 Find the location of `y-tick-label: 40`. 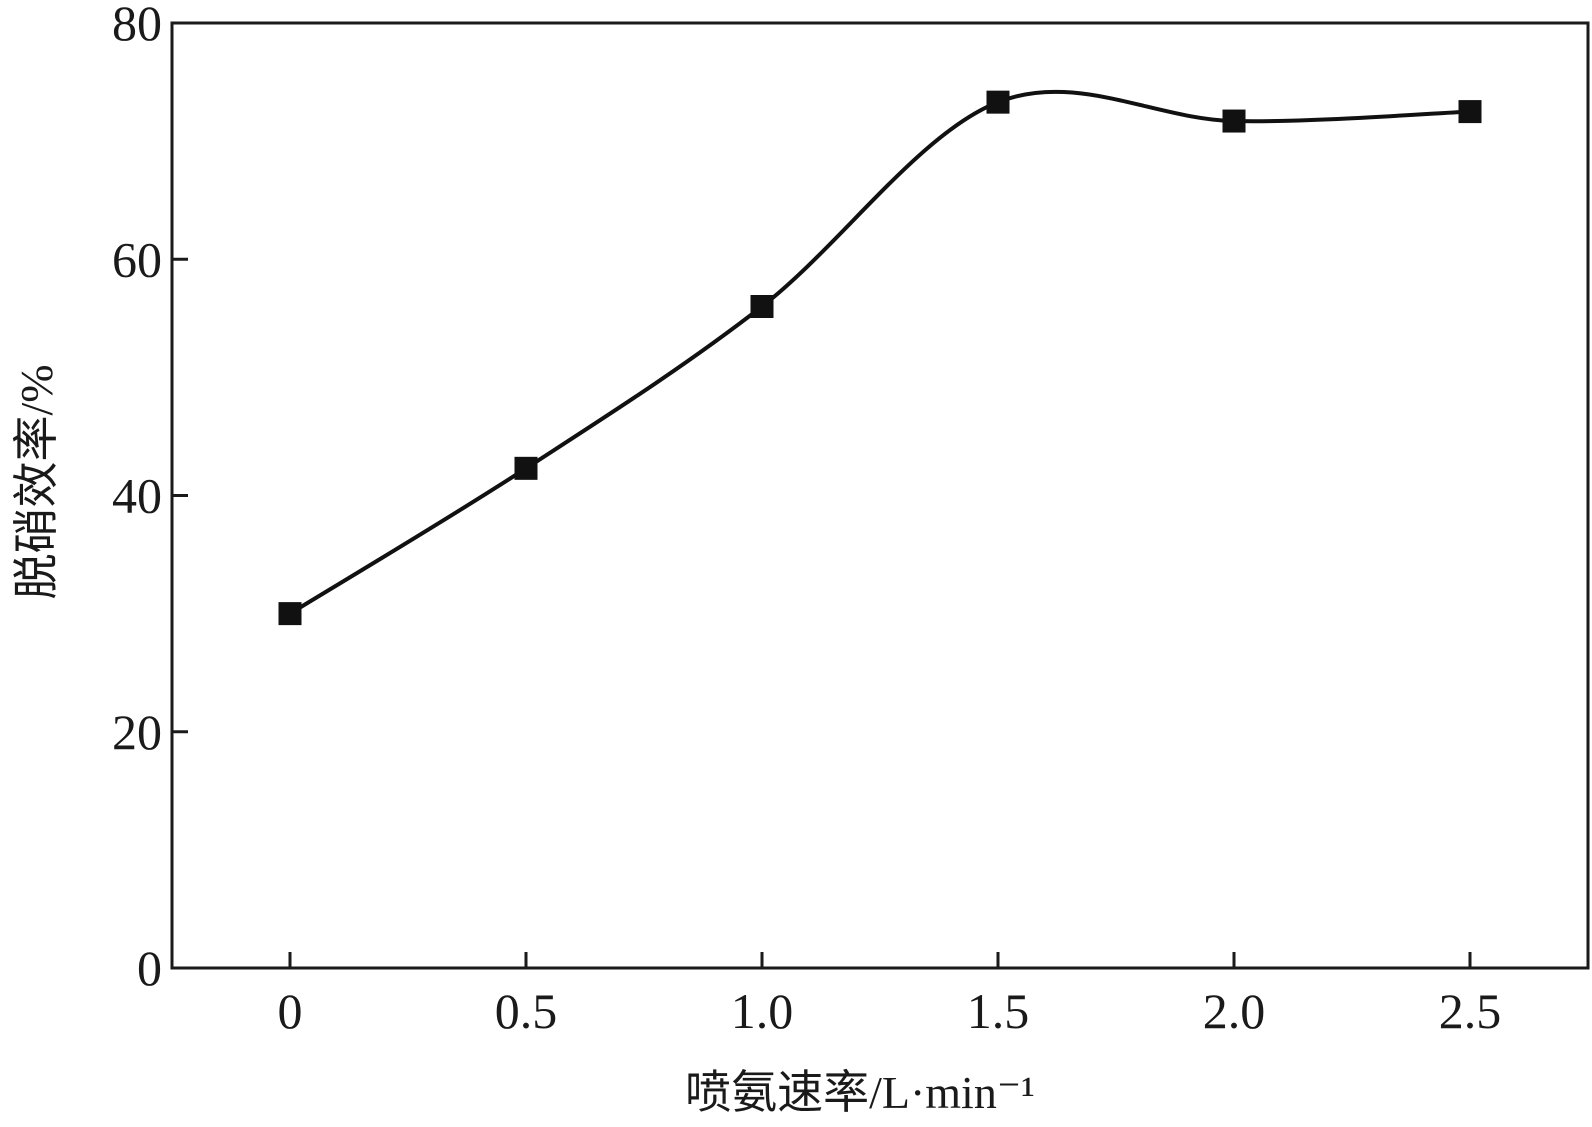

y-tick-label: 40 is located at coordinates (137, 496).